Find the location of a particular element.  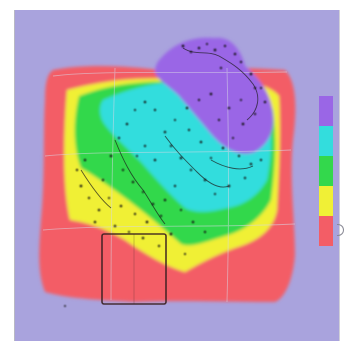

color-scale-legend is located at coordinates (326, 171).